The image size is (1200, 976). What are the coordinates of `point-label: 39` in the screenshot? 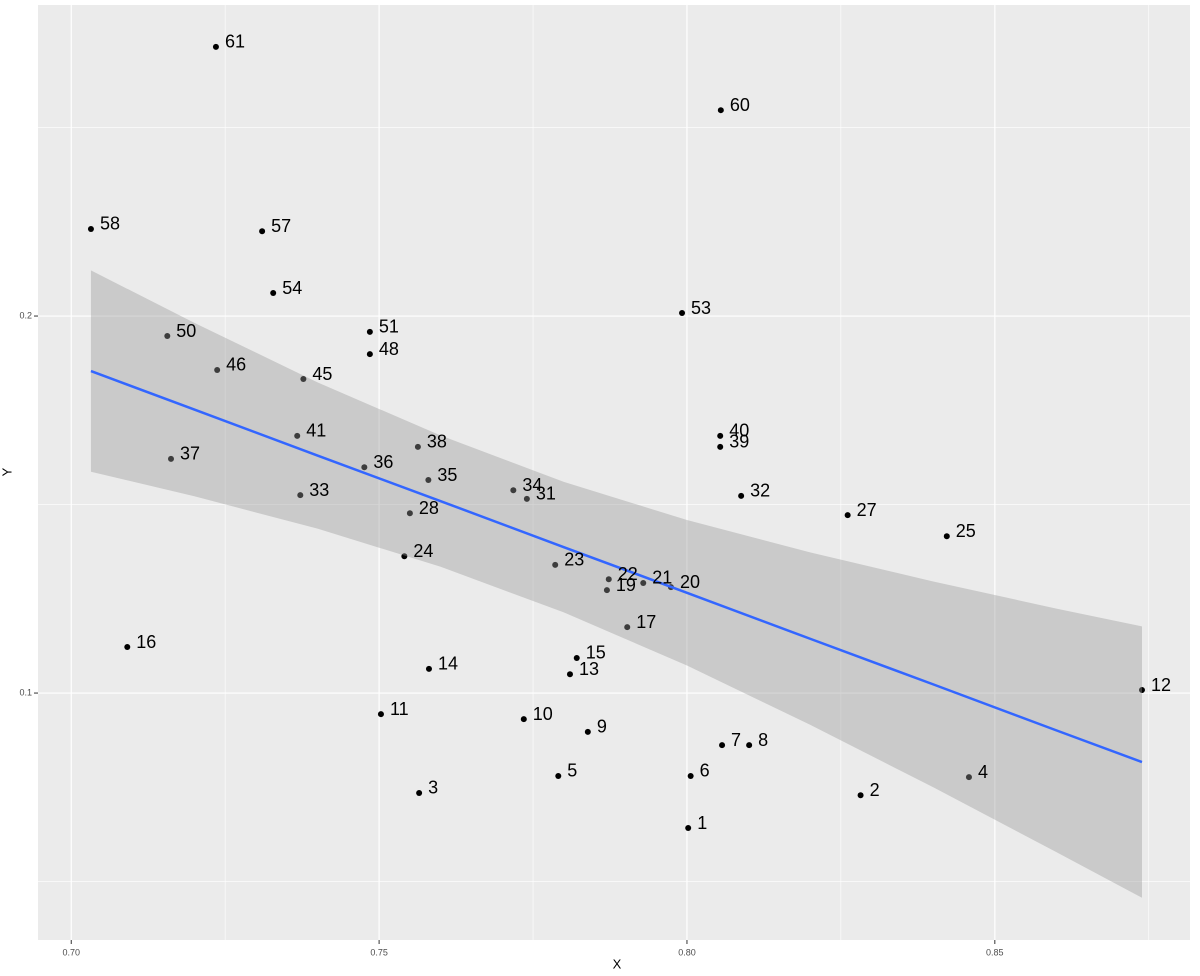 It's located at (739, 442).